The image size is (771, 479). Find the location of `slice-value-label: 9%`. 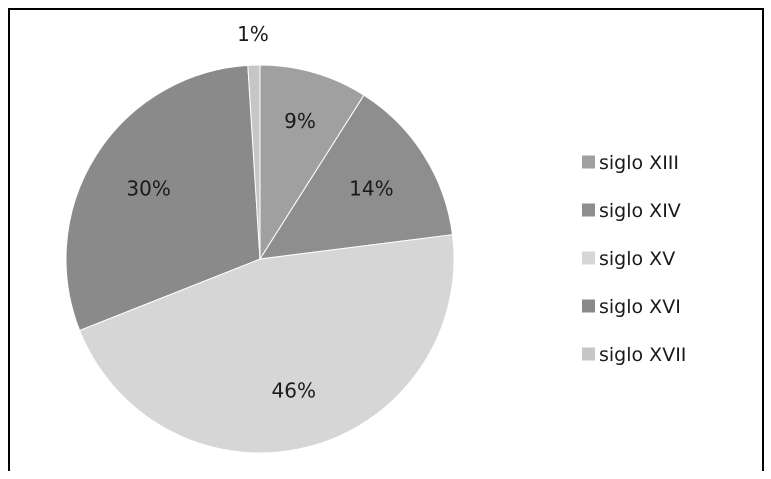

slice-value-label: 9% is located at coordinates (300, 121).